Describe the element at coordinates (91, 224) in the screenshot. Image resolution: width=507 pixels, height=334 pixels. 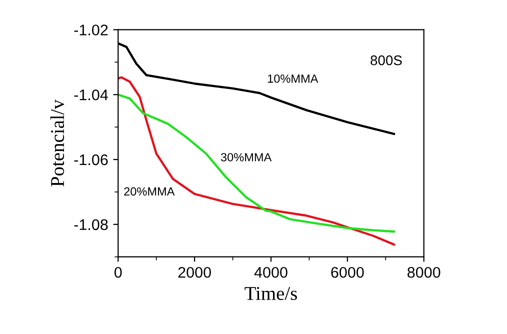
I see `y-tick-label: -1.08` at that location.